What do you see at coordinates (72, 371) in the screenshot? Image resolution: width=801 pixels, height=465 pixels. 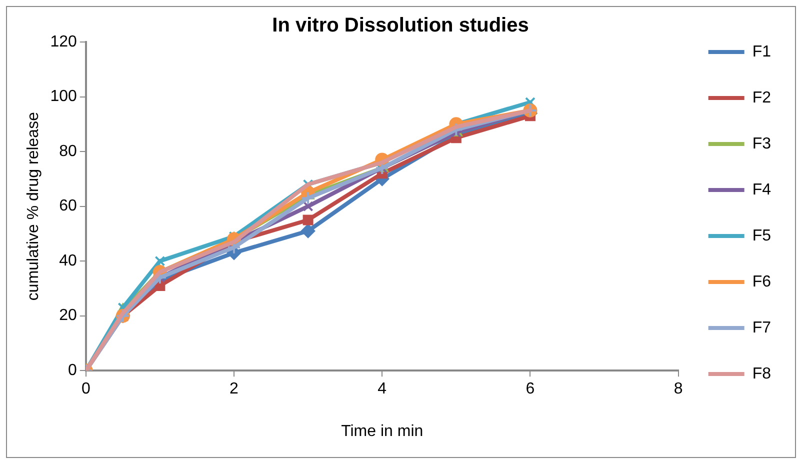 I see `y-tick-label: 0` at bounding box center [72, 371].